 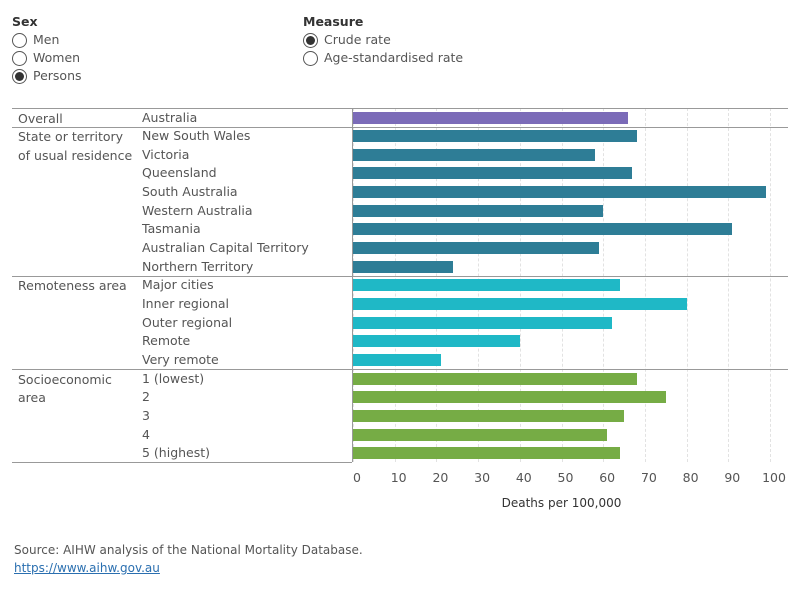 I want to click on category-label: 3, so click(x=146, y=415).